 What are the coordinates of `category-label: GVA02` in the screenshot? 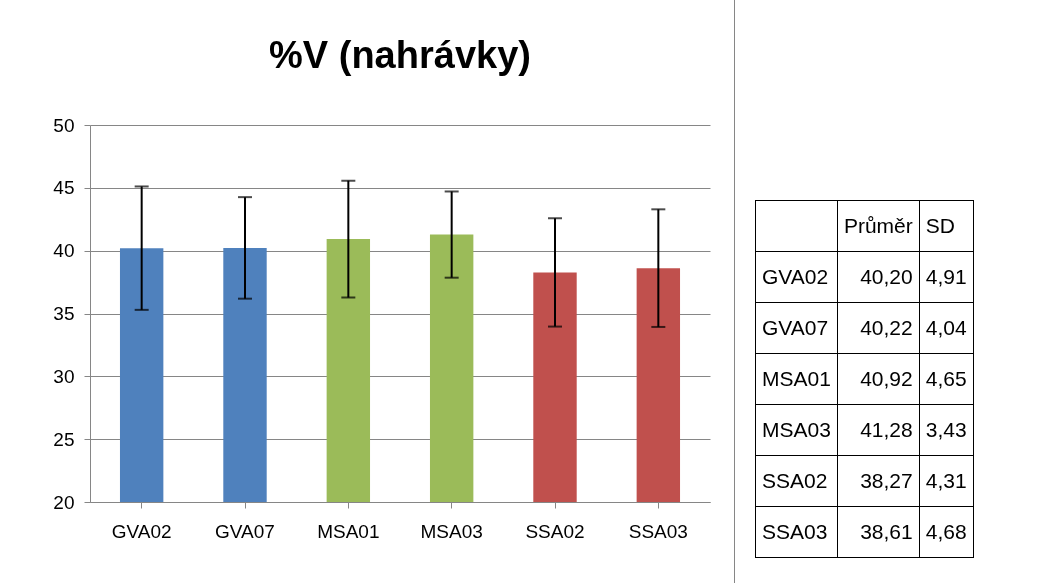 It's located at (795, 276).